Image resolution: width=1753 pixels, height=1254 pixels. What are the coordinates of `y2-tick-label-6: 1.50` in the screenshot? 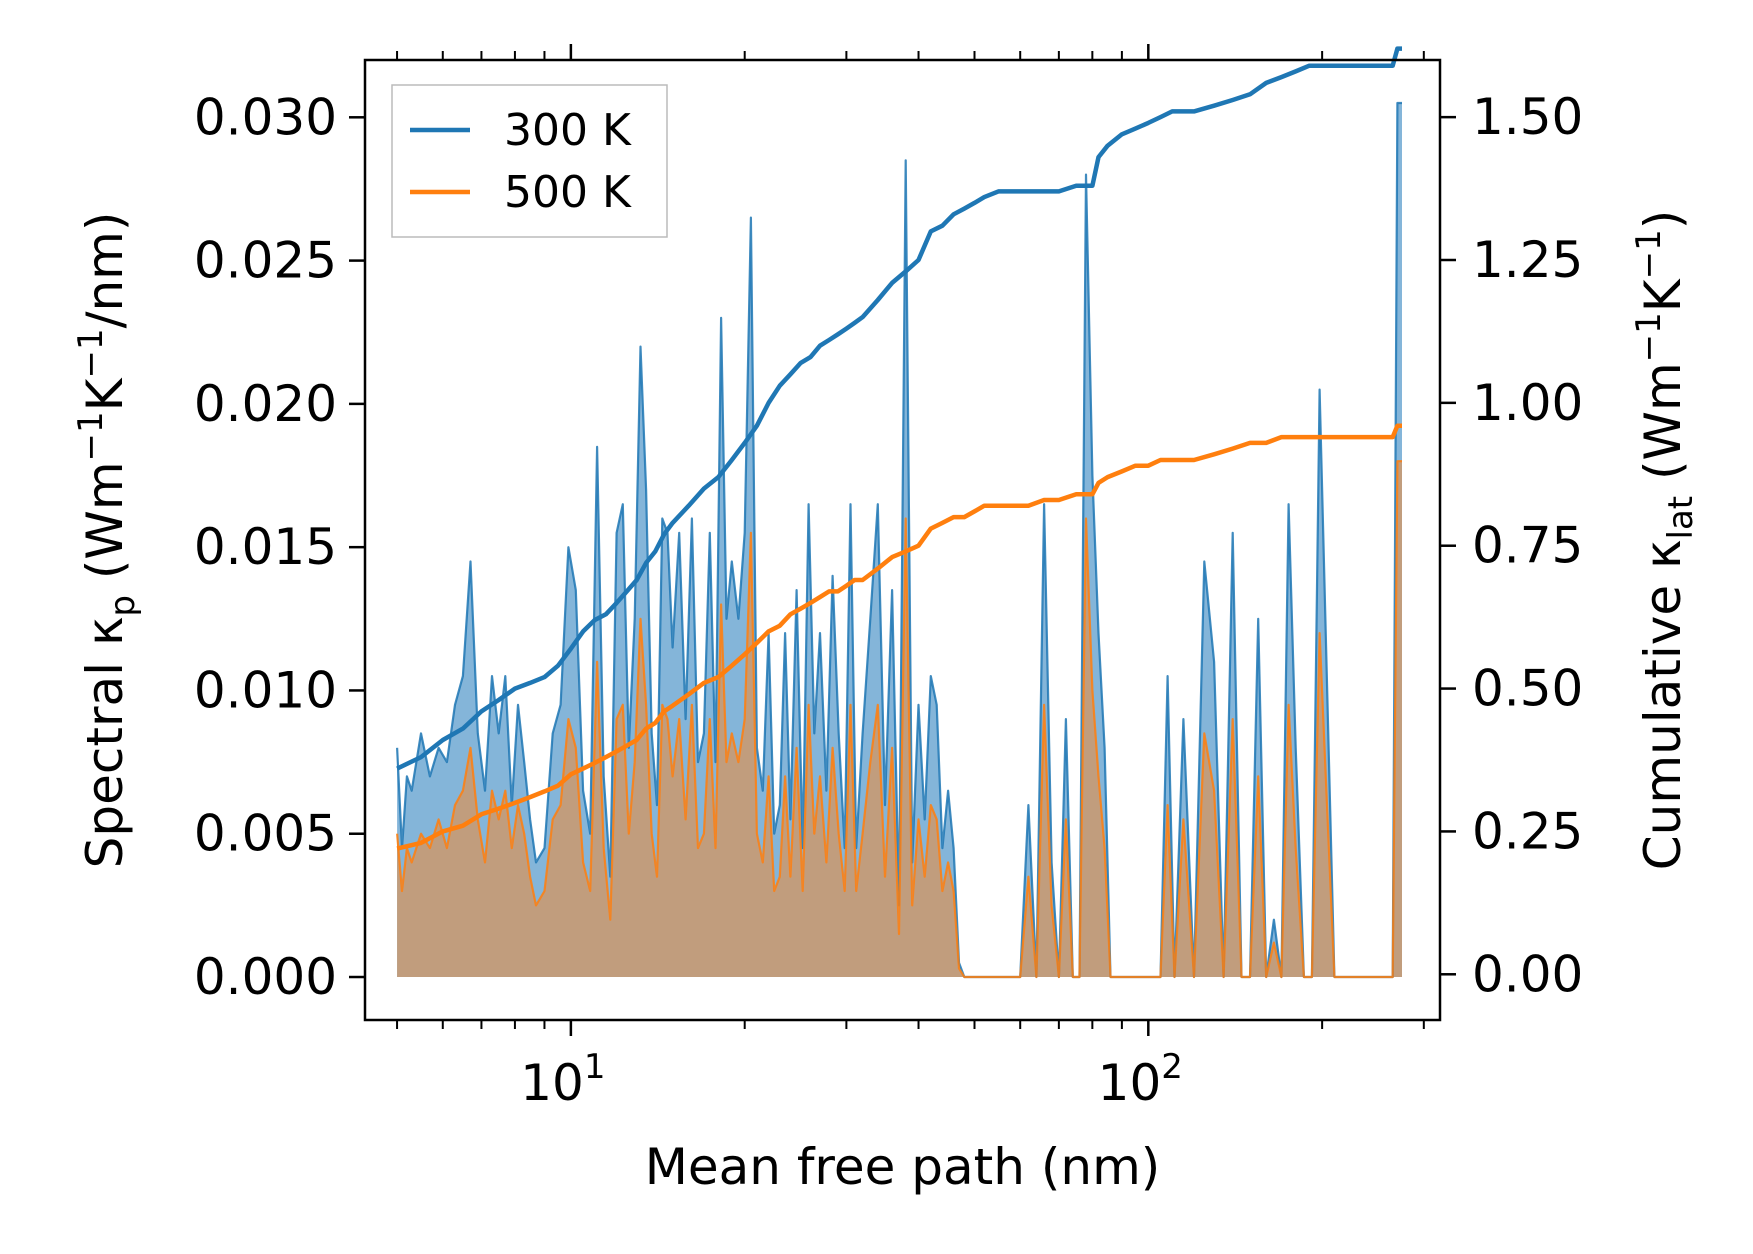 It's located at (1527, 117).